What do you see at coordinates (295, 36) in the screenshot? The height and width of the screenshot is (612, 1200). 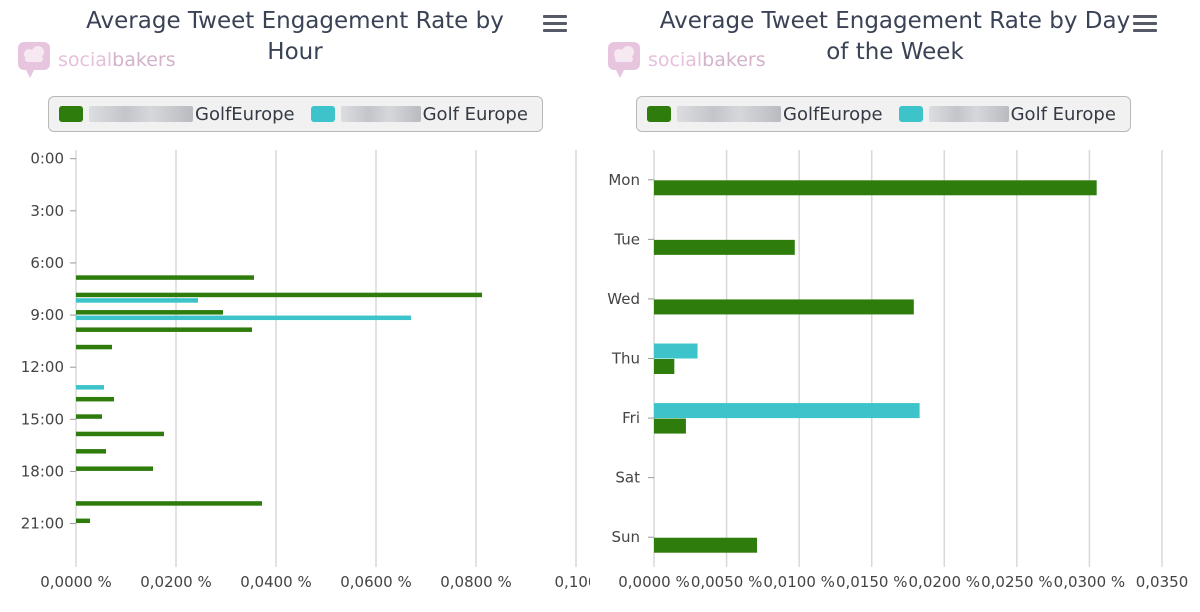 I see `chart-title: Average Tweet Engagement Rate by Hour` at bounding box center [295, 36].